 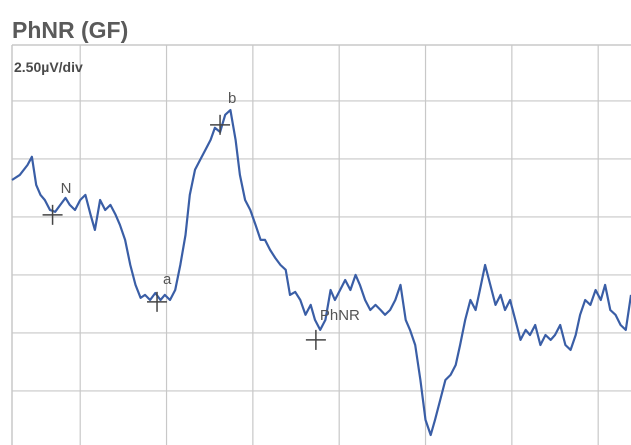 What do you see at coordinates (340, 315) in the screenshot?
I see `marker-label: PhNR` at bounding box center [340, 315].